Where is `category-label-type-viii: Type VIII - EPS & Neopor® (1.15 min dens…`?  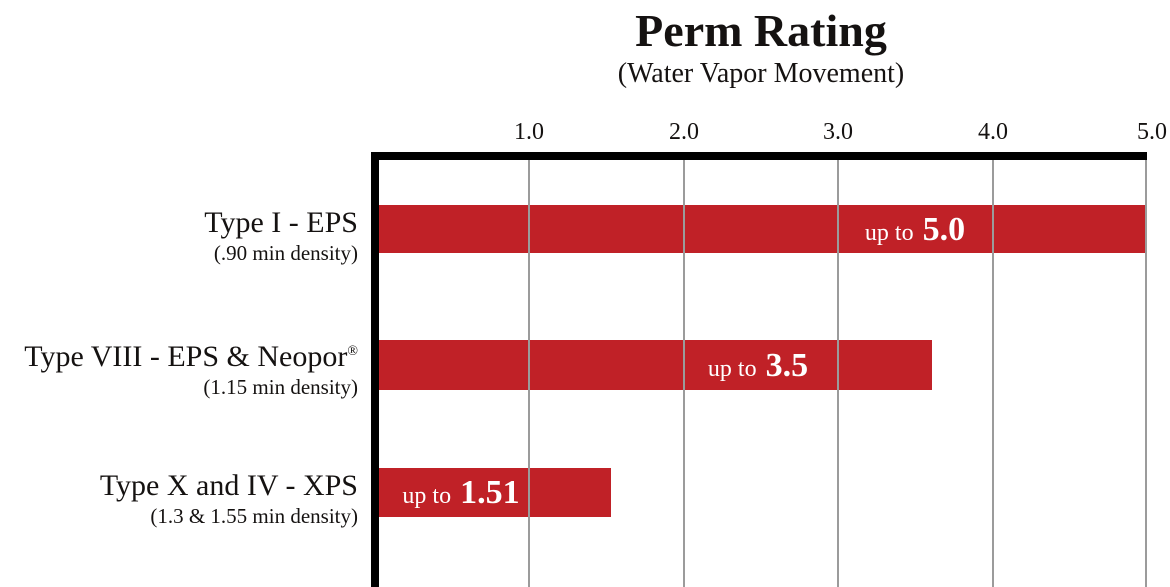 category-label-type-viii: Type VIII - EPS & Neopor® (1.15 min dens… is located at coordinates (191, 369).